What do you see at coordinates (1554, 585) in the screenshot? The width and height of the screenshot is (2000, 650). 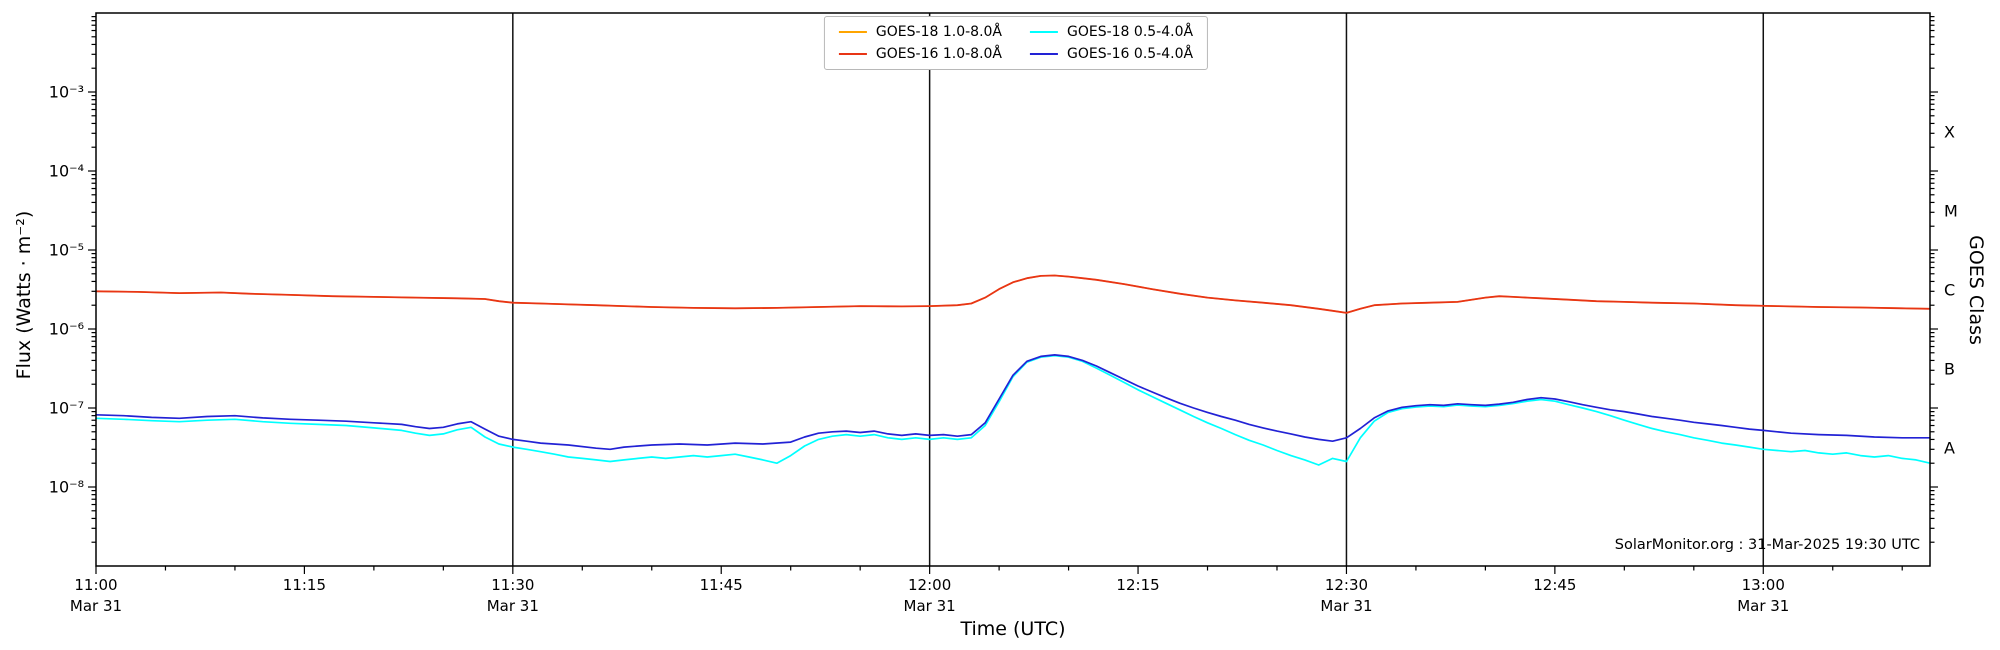 I see `x-tick-label: 12:45` at bounding box center [1554, 585].